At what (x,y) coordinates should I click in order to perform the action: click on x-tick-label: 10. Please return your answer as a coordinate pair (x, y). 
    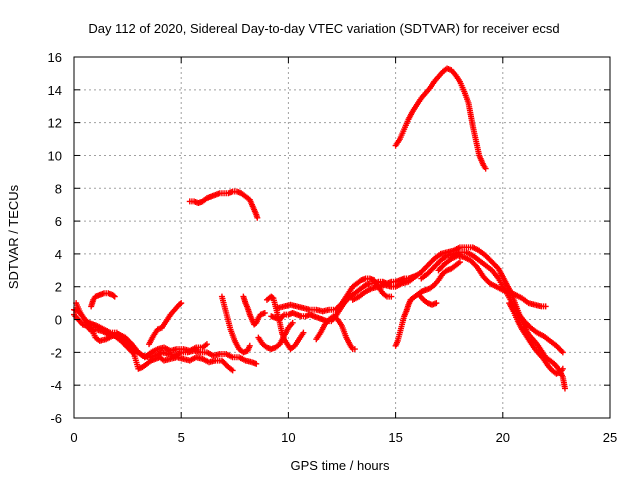
    Looking at the image, I should click on (288, 437).